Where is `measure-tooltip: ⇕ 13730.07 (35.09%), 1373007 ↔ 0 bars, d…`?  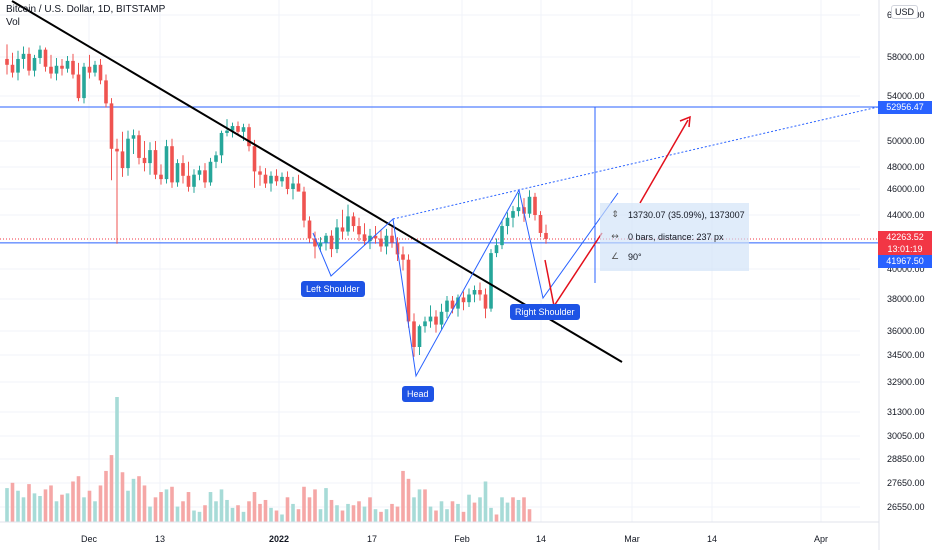
measure-tooltip: ⇕ 13730.07 (35.09%), 1373007 ↔ 0 bars, d… is located at coordinates (674, 237).